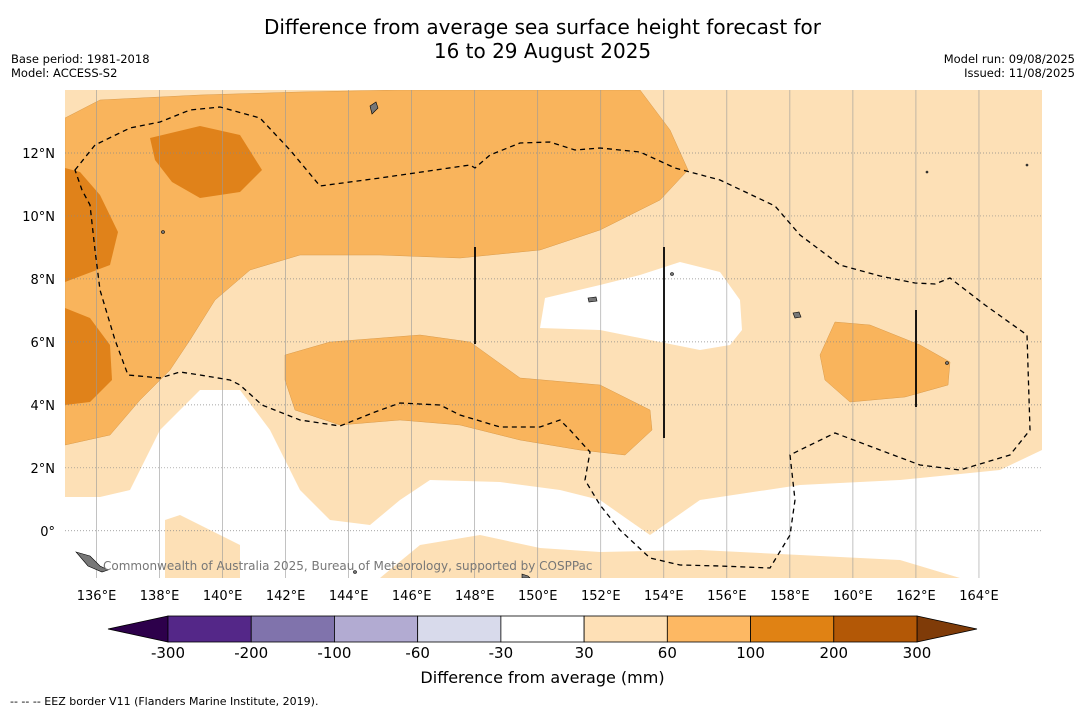  I want to click on longitude-label: 136°E, so click(97, 596).